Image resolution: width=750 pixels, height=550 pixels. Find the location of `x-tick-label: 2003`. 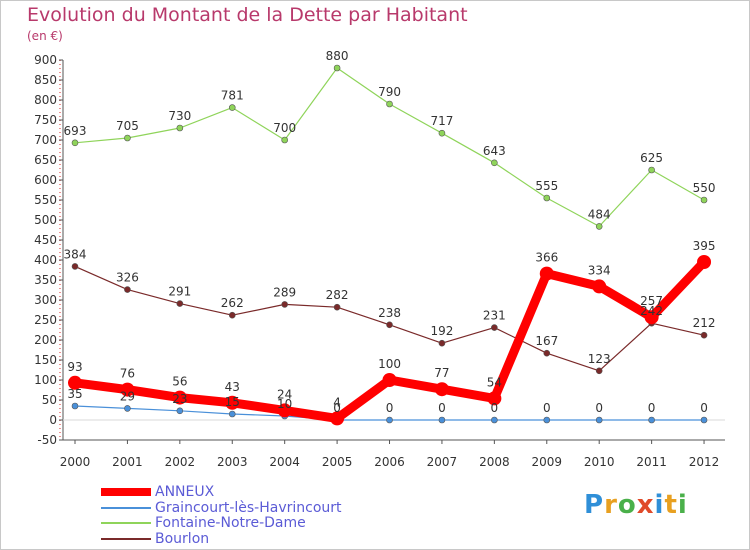

x-tick-label: 2003 is located at coordinates (232, 462).